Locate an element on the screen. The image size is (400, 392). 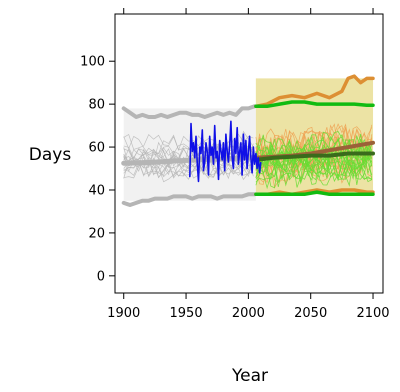
y-tick-label: 60 is located at coordinates (96, 148).